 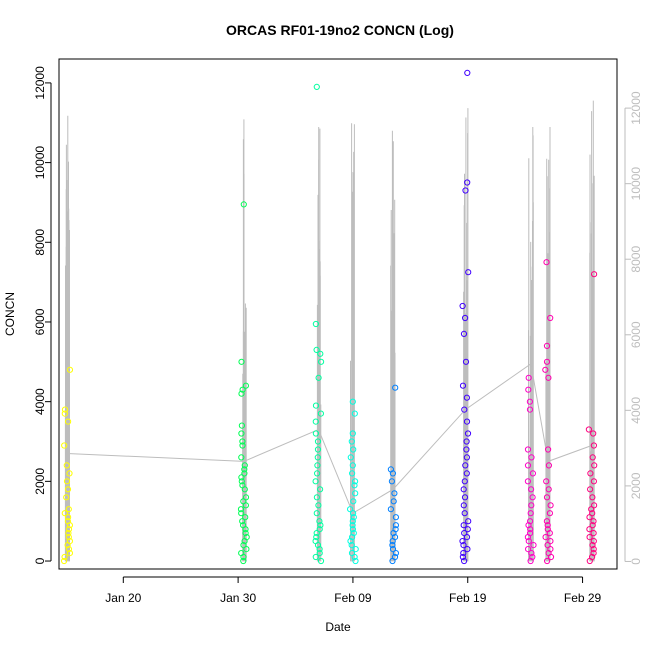 What do you see at coordinates (10, 314) in the screenshot?
I see `y-axis-label: CONCN` at bounding box center [10, 314].